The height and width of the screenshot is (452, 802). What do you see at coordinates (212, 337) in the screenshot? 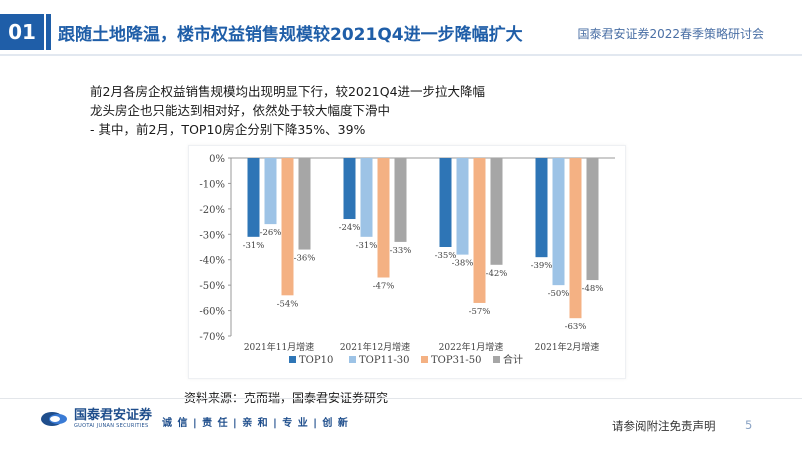
I see `y-tick-label: -70%` at bounding box center [212, 337].